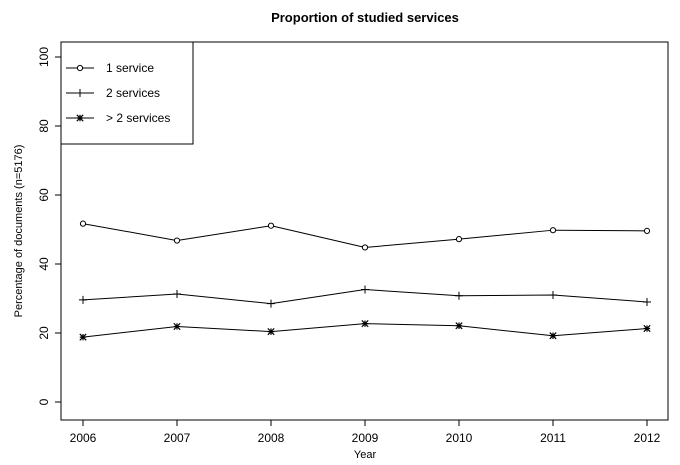  I want to click on x-tick-label-2012: 2012, so click(647, 438).